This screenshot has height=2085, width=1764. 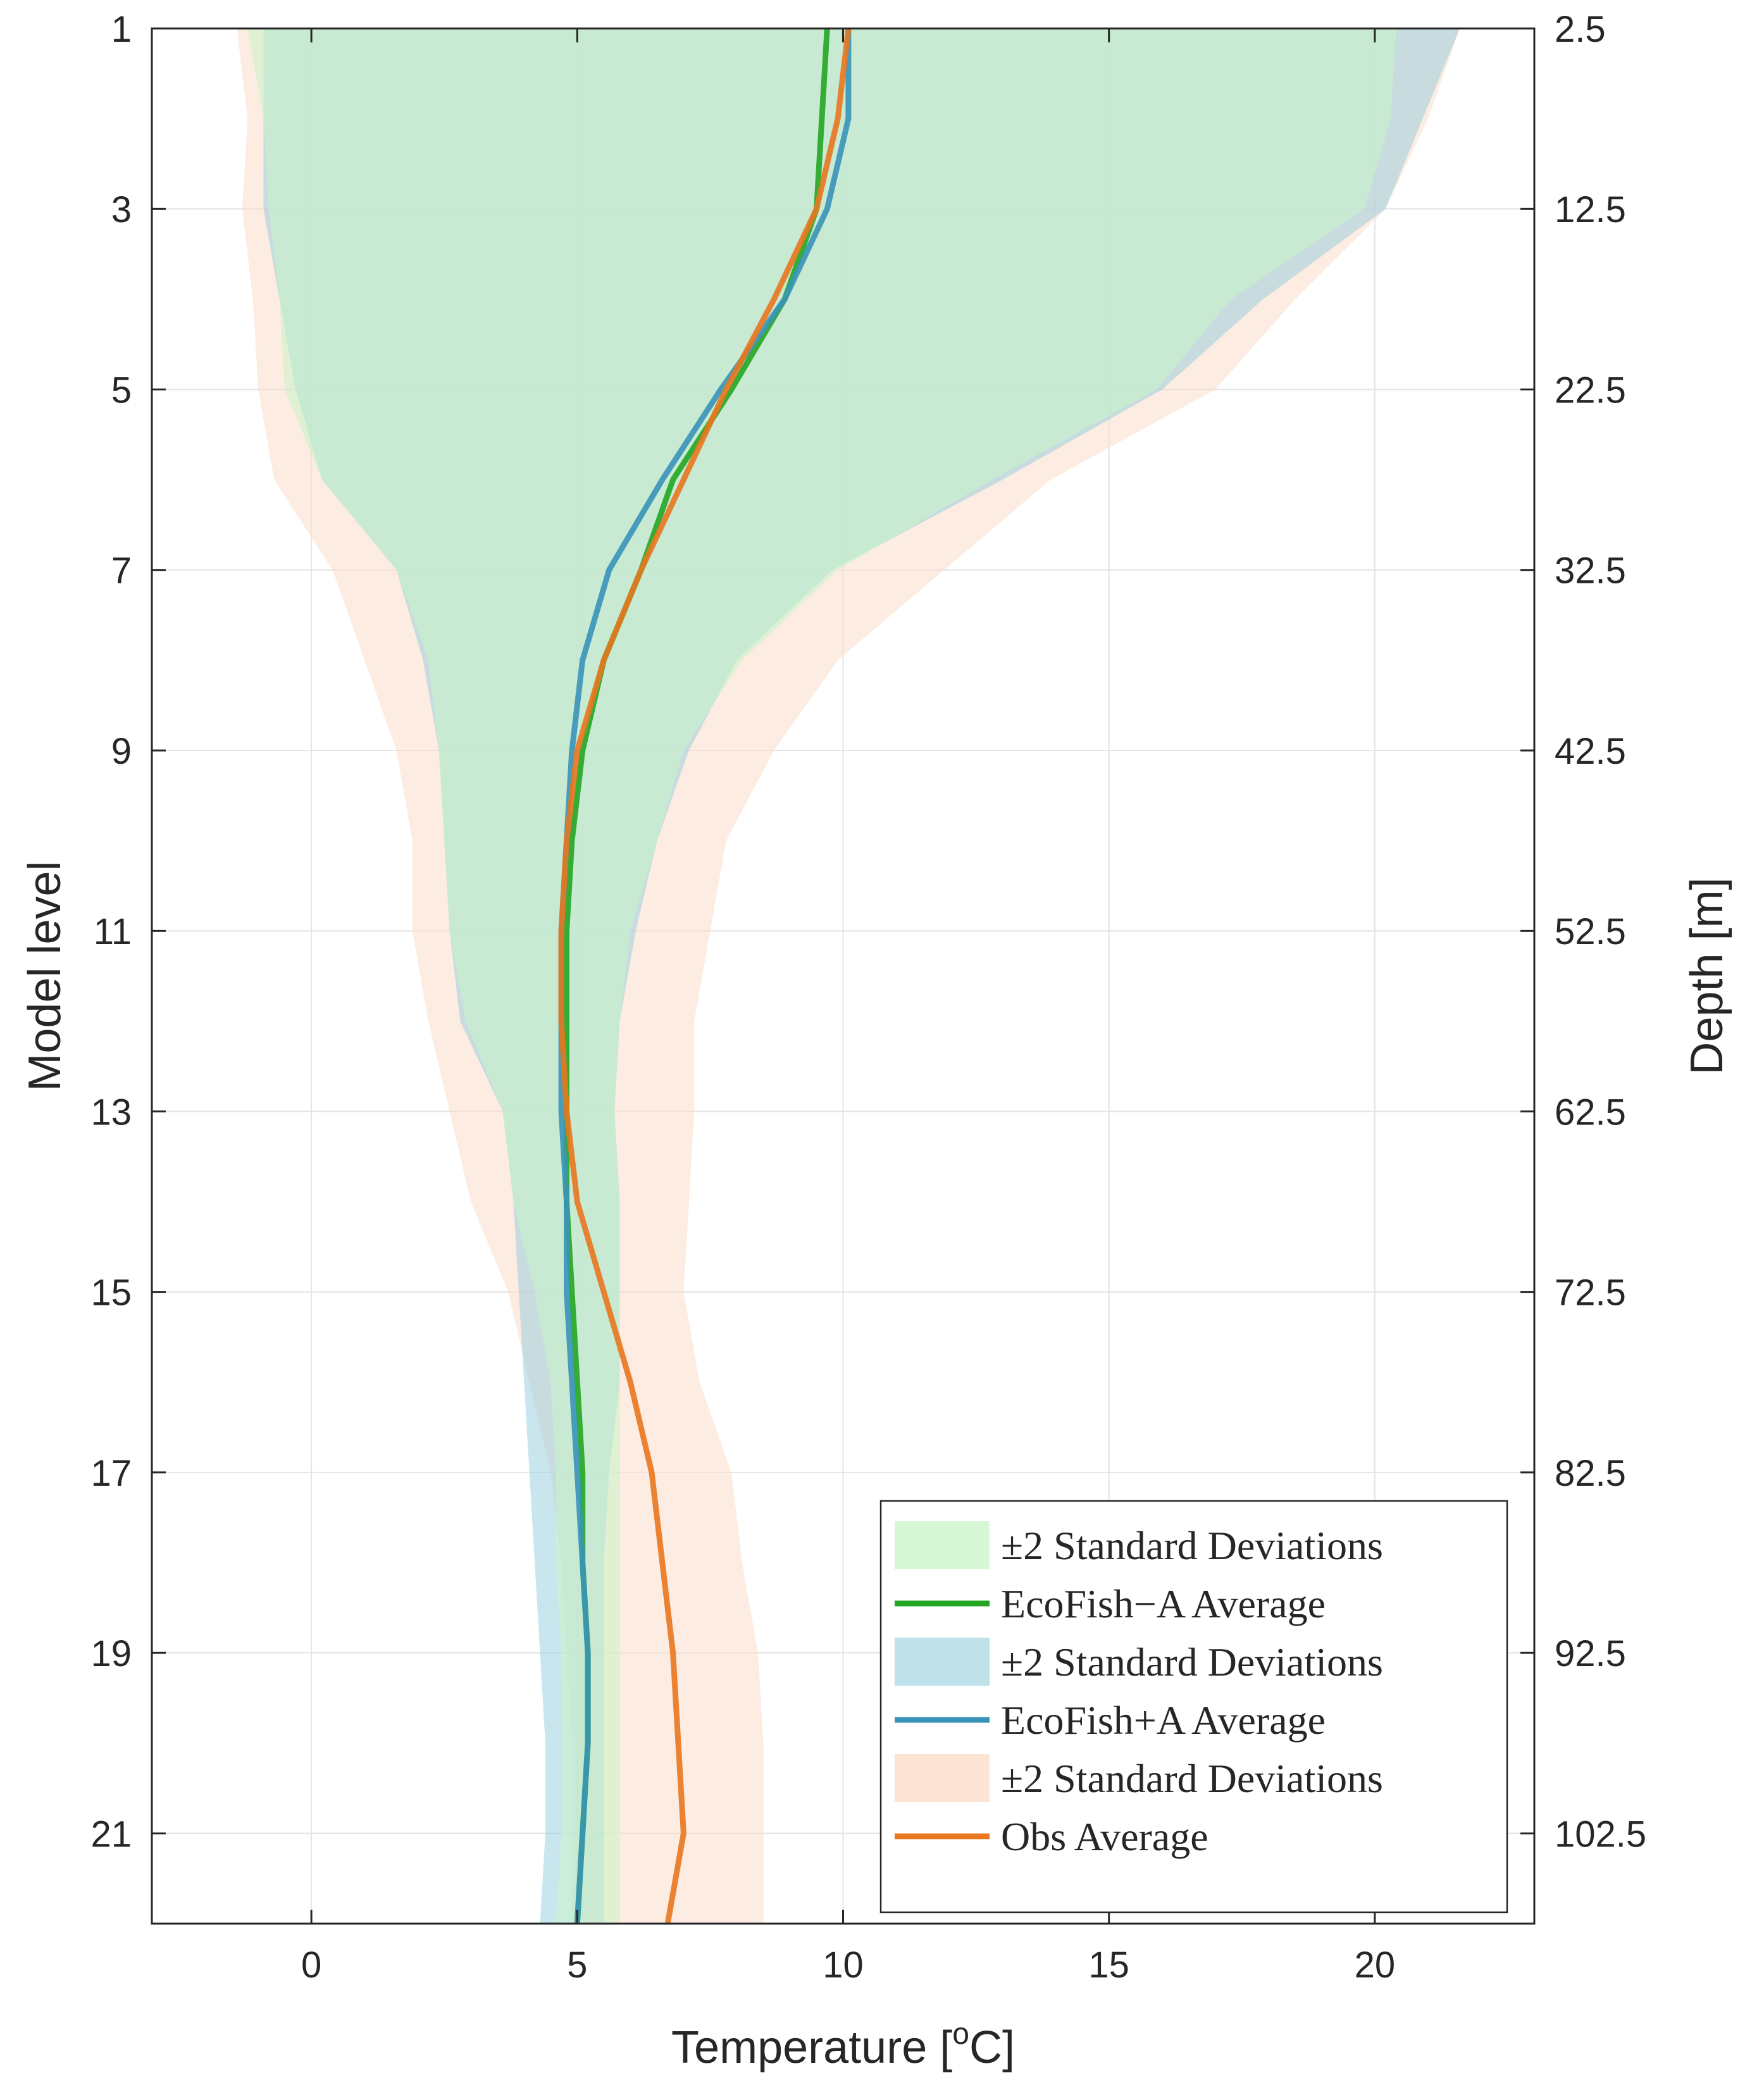 I want to click on left-y-tick-label: 3, so click(x=121, y=209).